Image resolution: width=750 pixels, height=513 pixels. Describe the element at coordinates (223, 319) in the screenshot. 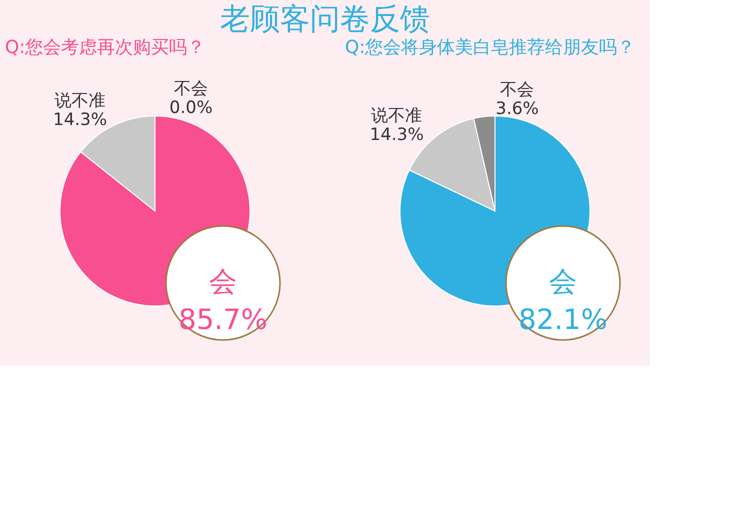

I see `data-label: 85.7%` at that location.